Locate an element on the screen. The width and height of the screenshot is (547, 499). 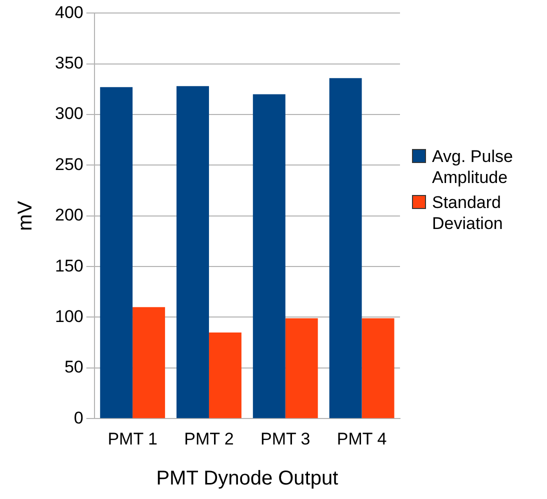
x-tick-label: PMT 2 is located at coordinates (209, 438).